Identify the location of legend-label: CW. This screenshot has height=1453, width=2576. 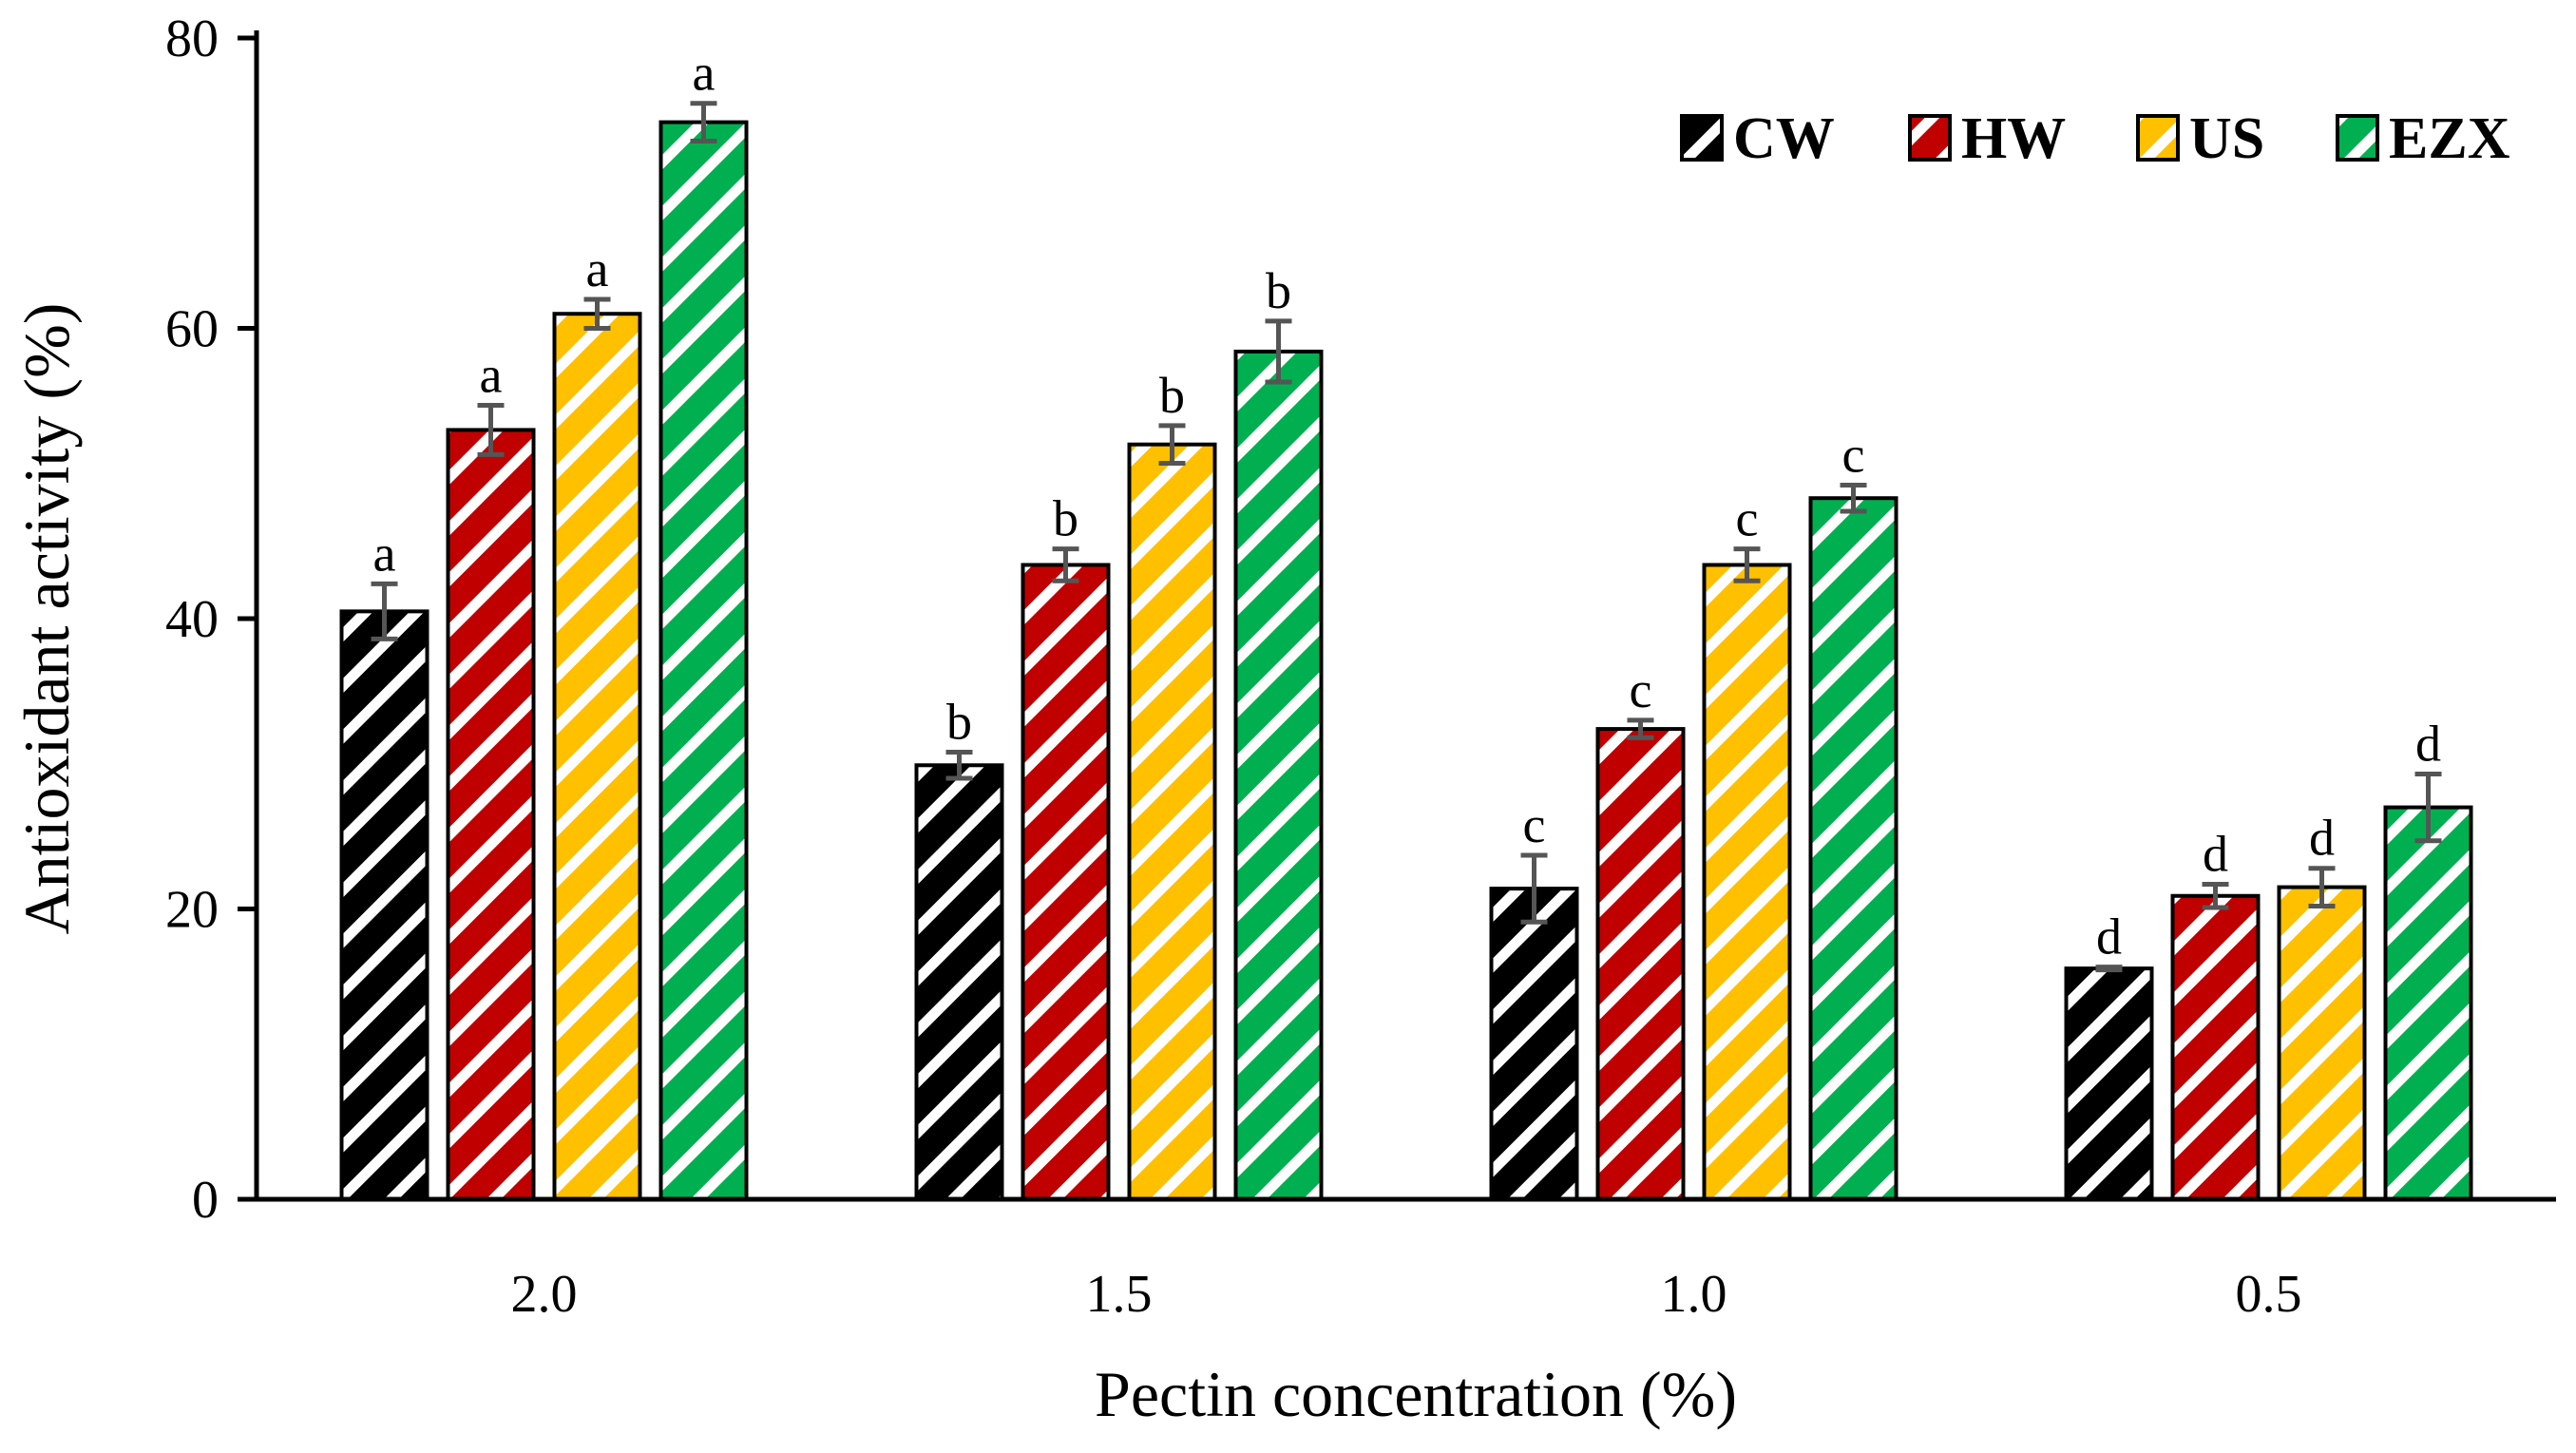
(1784, 138).